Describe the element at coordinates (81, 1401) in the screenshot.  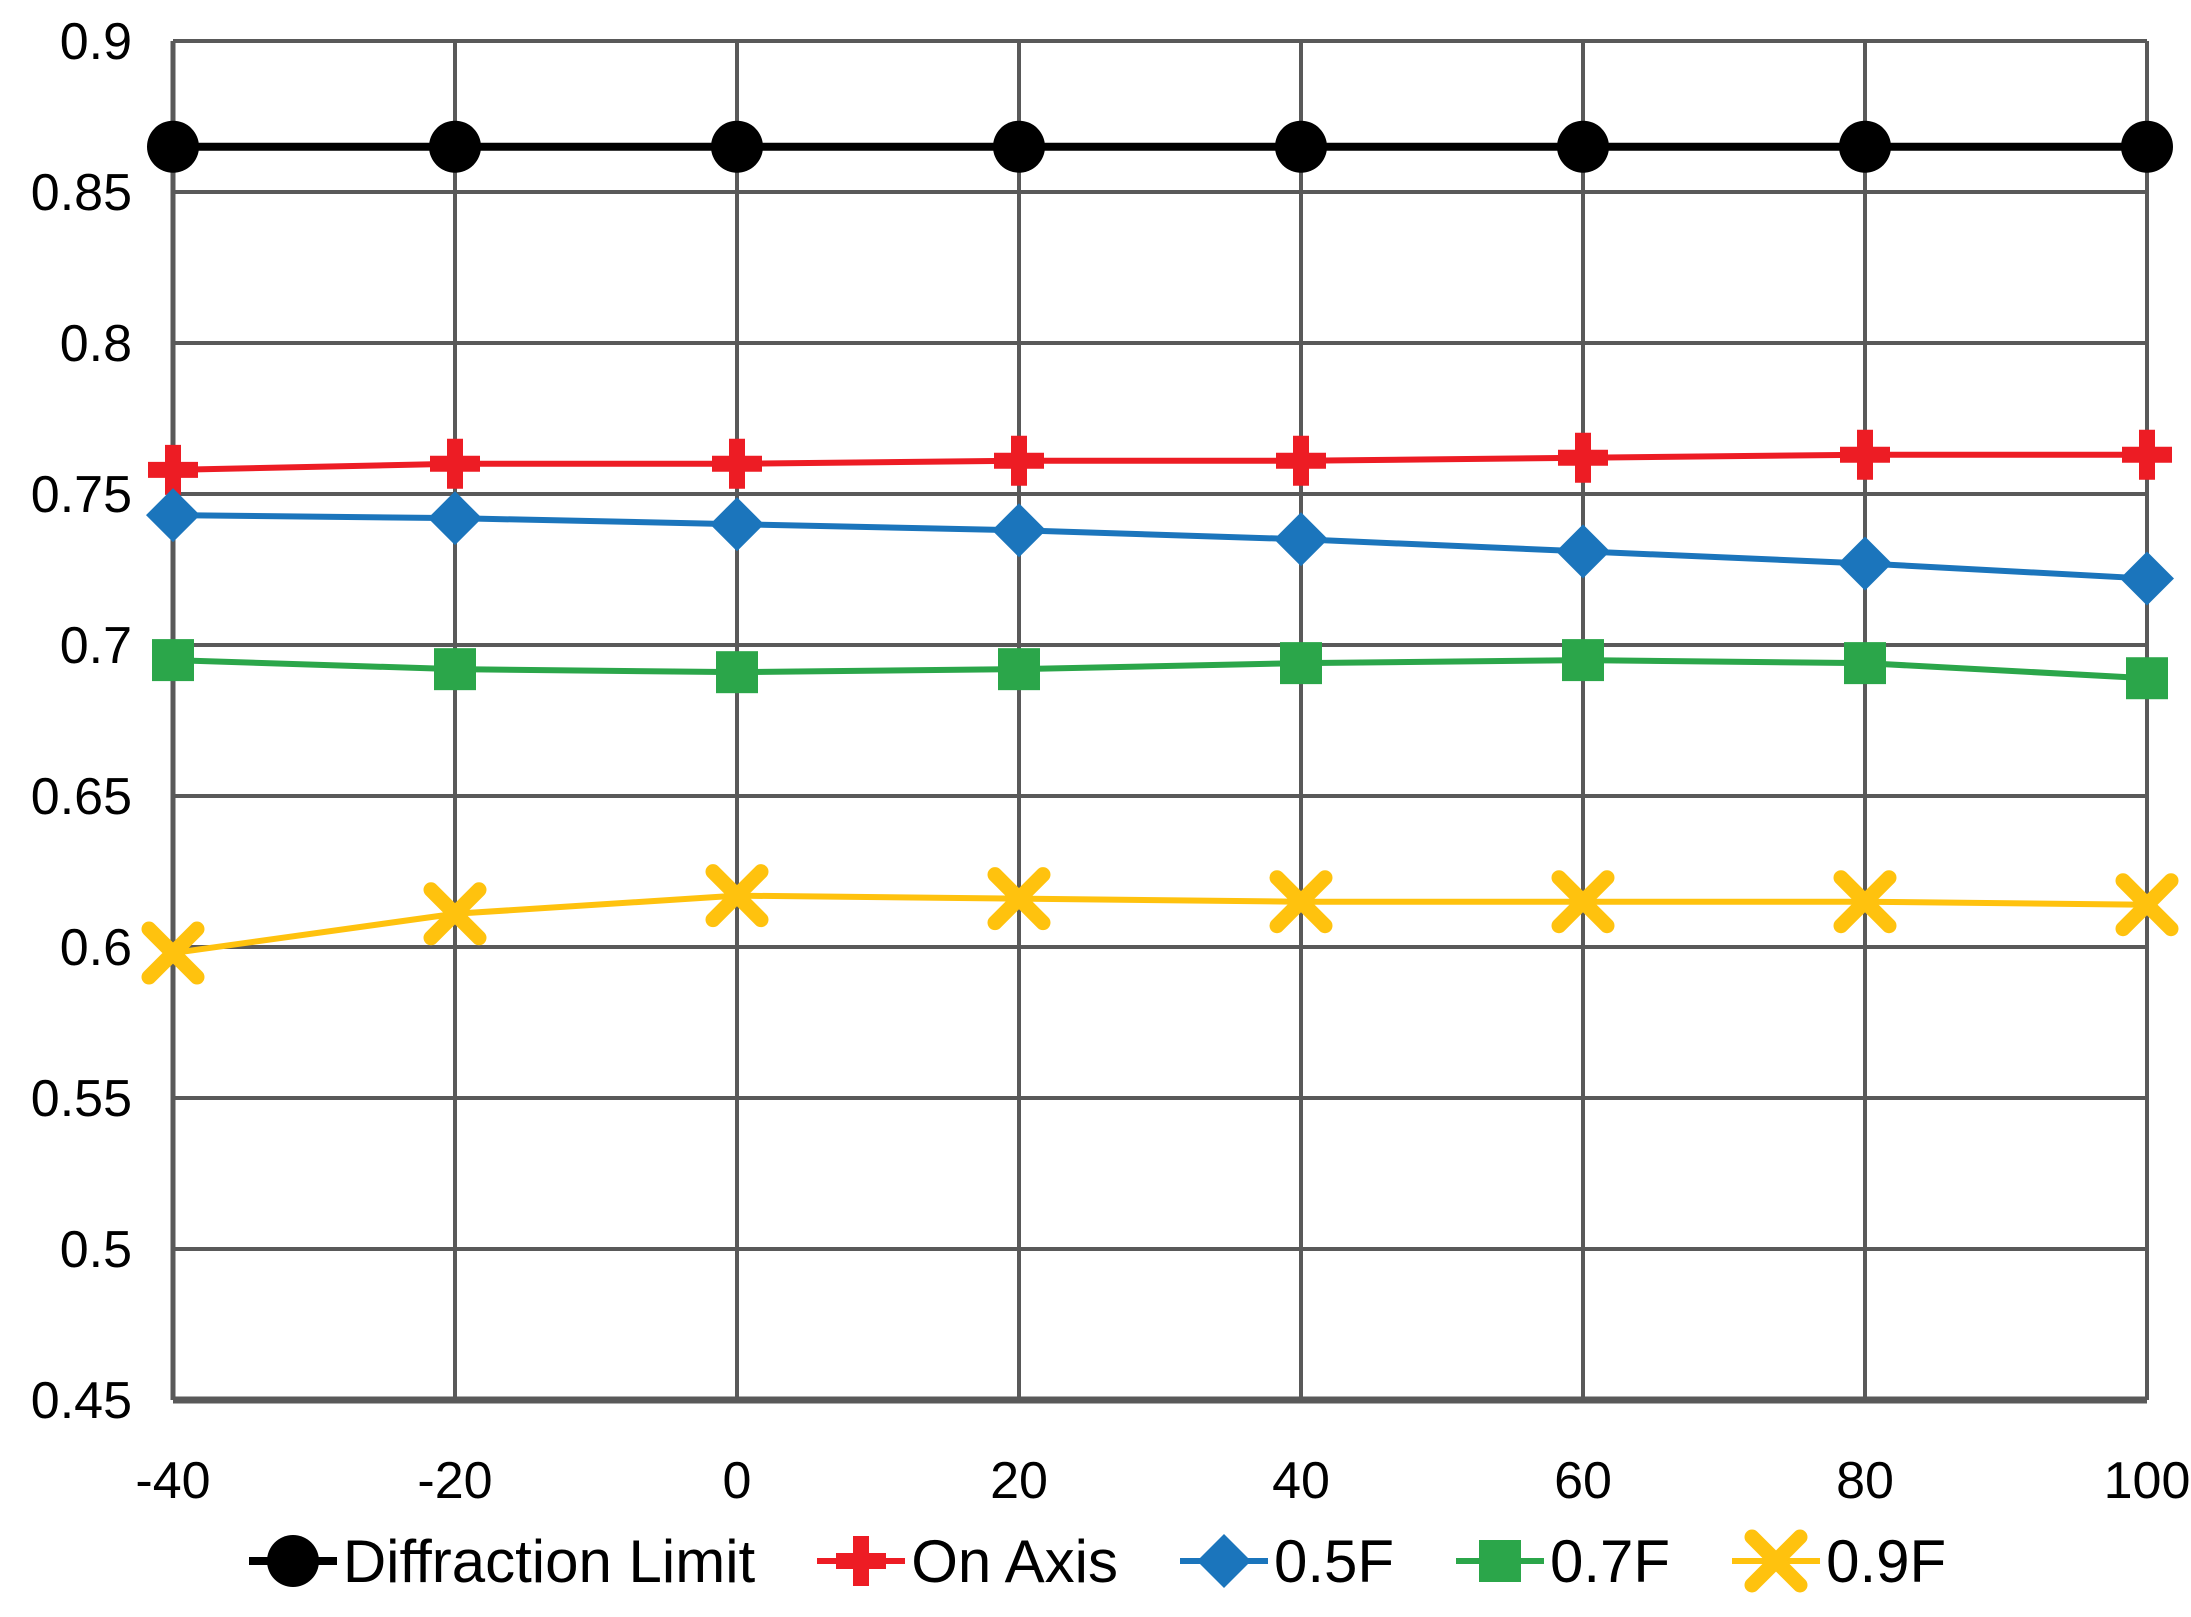
I see `y-tick-label: 0.45` at that location.